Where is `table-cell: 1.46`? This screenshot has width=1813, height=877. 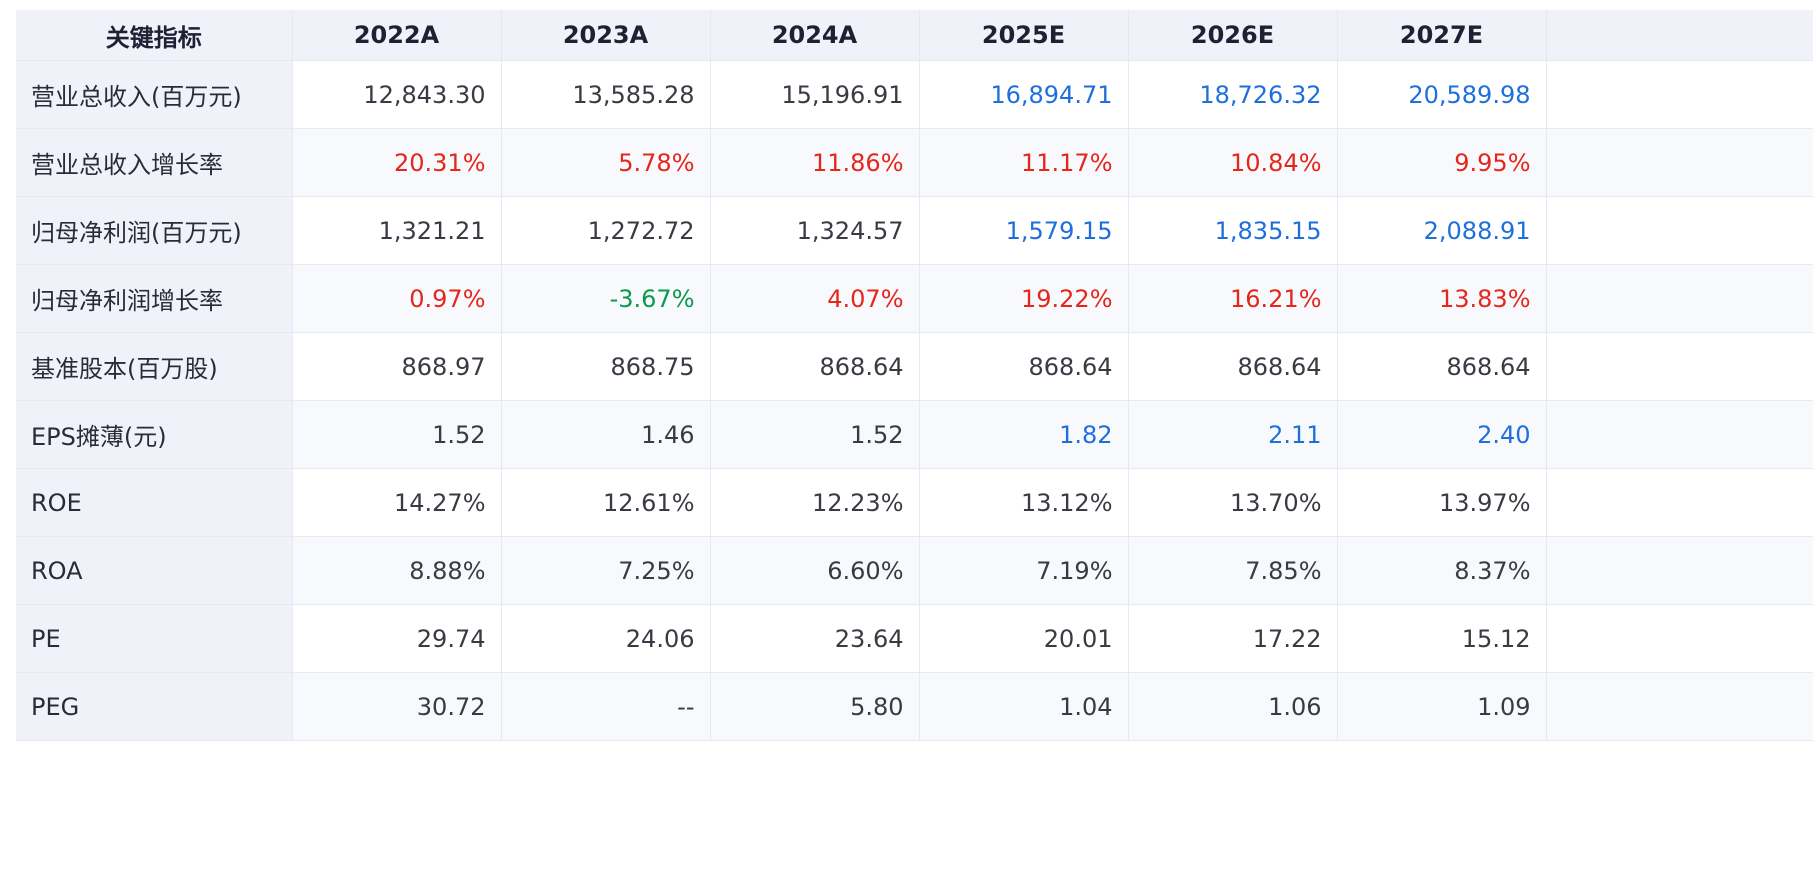 table-cell: 1.46 is located at coordinates (606, 434).